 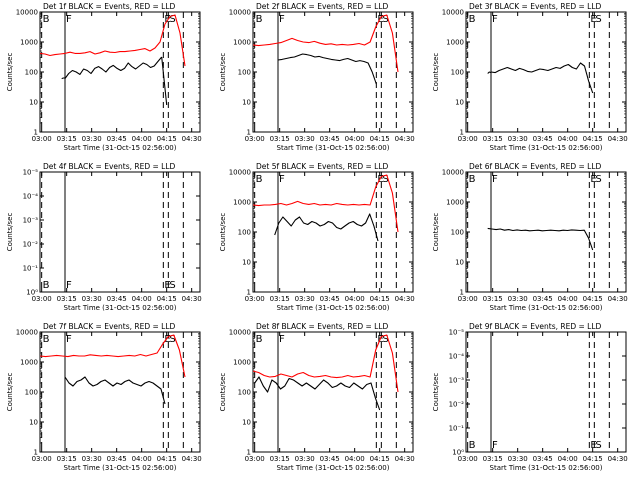 What do you see at coordinates (109, 326) in the screenshot?
I see `plot-title: Det 7f BLACK = Events, RED = LLD` at bounding box center [109, 326].